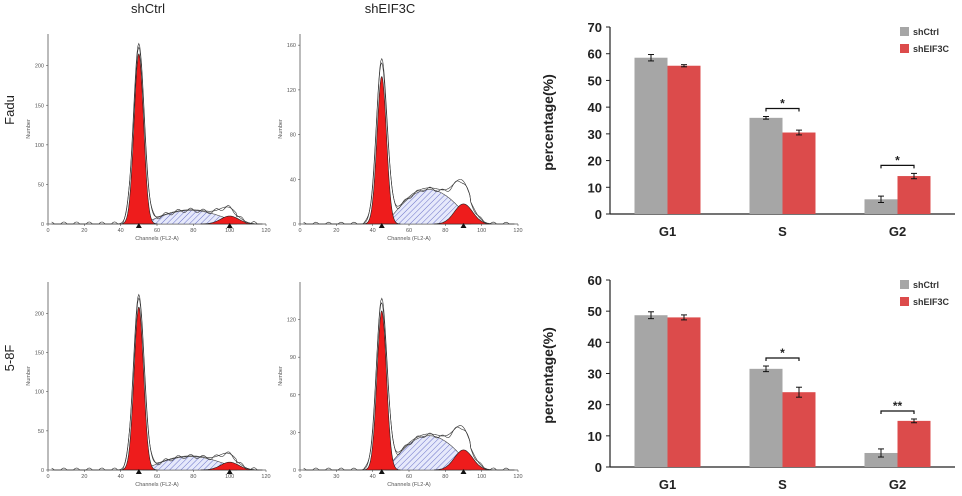 The width and height of the screenshot is (962, 496). Describe the element at coordinates (881, 206) in the screenshot. I see `bar-shctrl-g2` at that location.